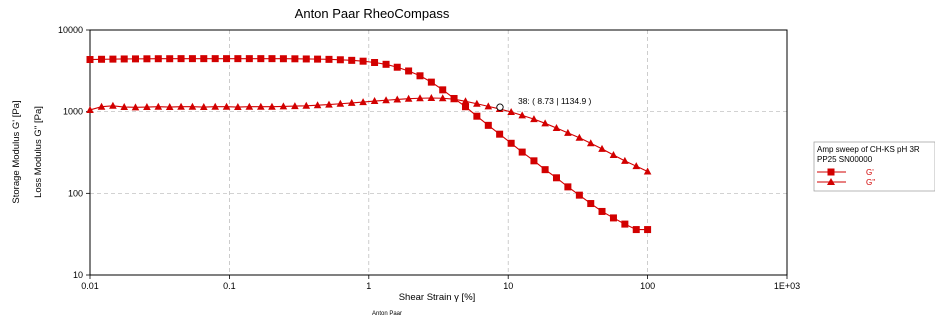 This screenshot has width=935, height=322. I want to click on x-tick-label: 10, so click(508, 286).